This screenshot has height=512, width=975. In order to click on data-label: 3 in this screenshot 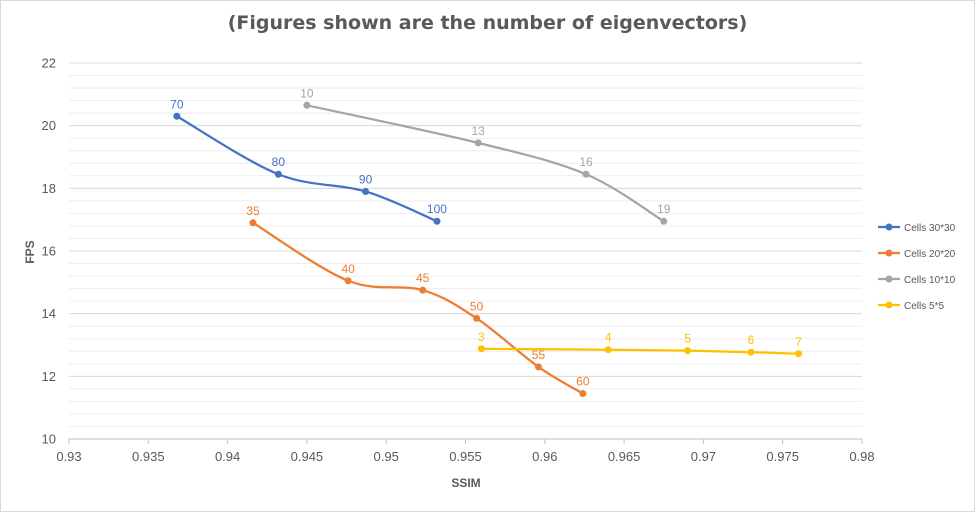, I will do `click(481, 337)`.